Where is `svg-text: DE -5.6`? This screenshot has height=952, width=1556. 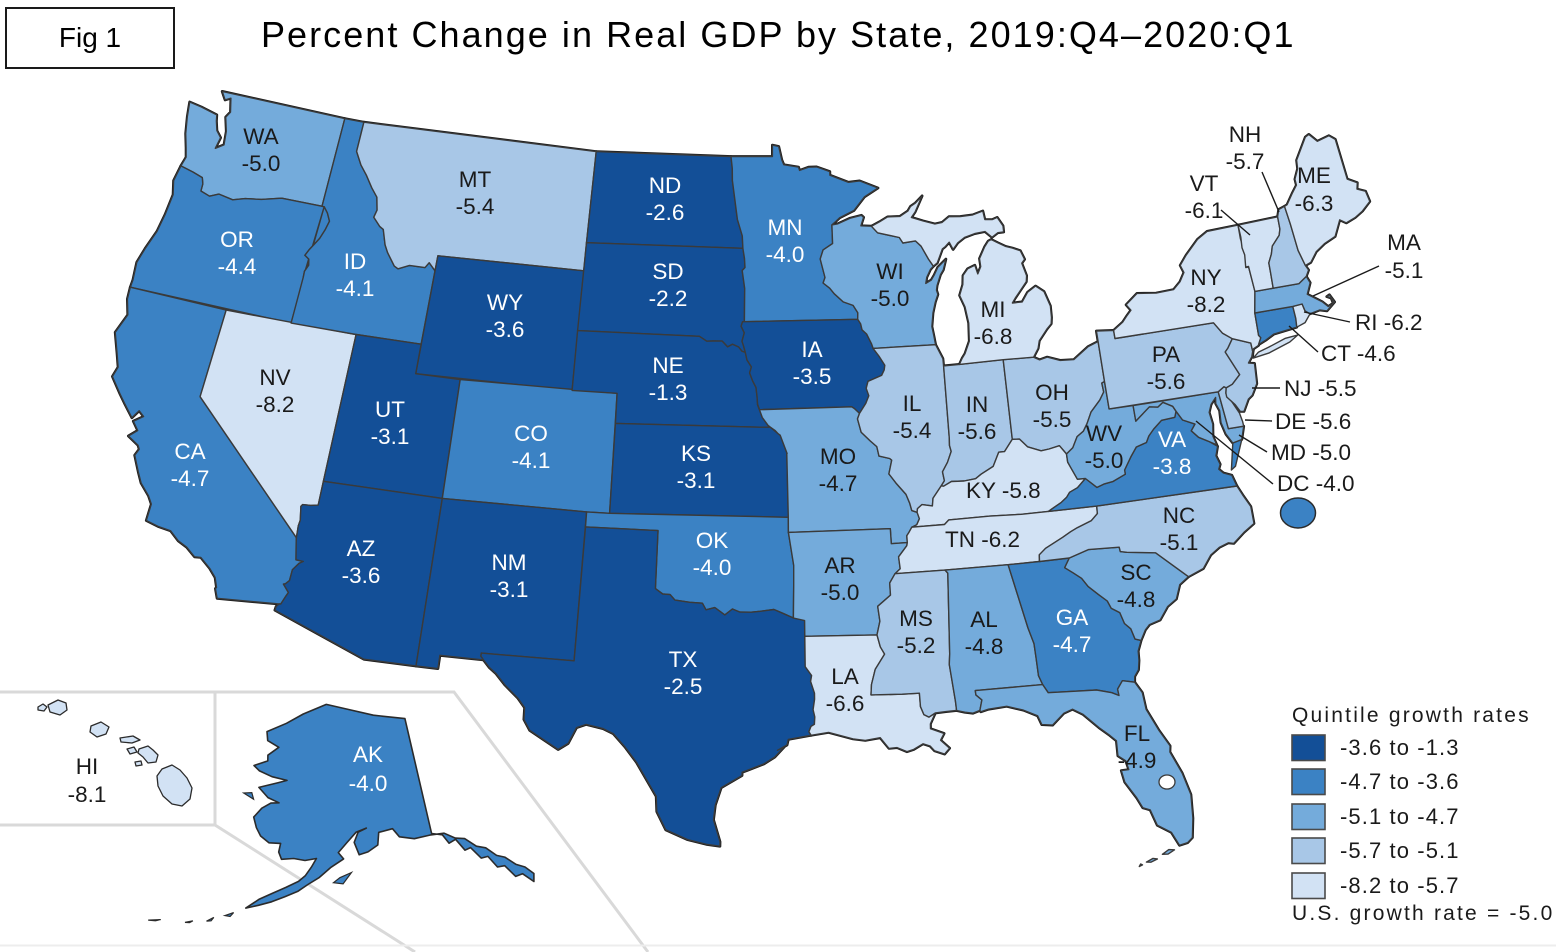 svg-text: DE -5.6 is located at coordinates (1313, 421).